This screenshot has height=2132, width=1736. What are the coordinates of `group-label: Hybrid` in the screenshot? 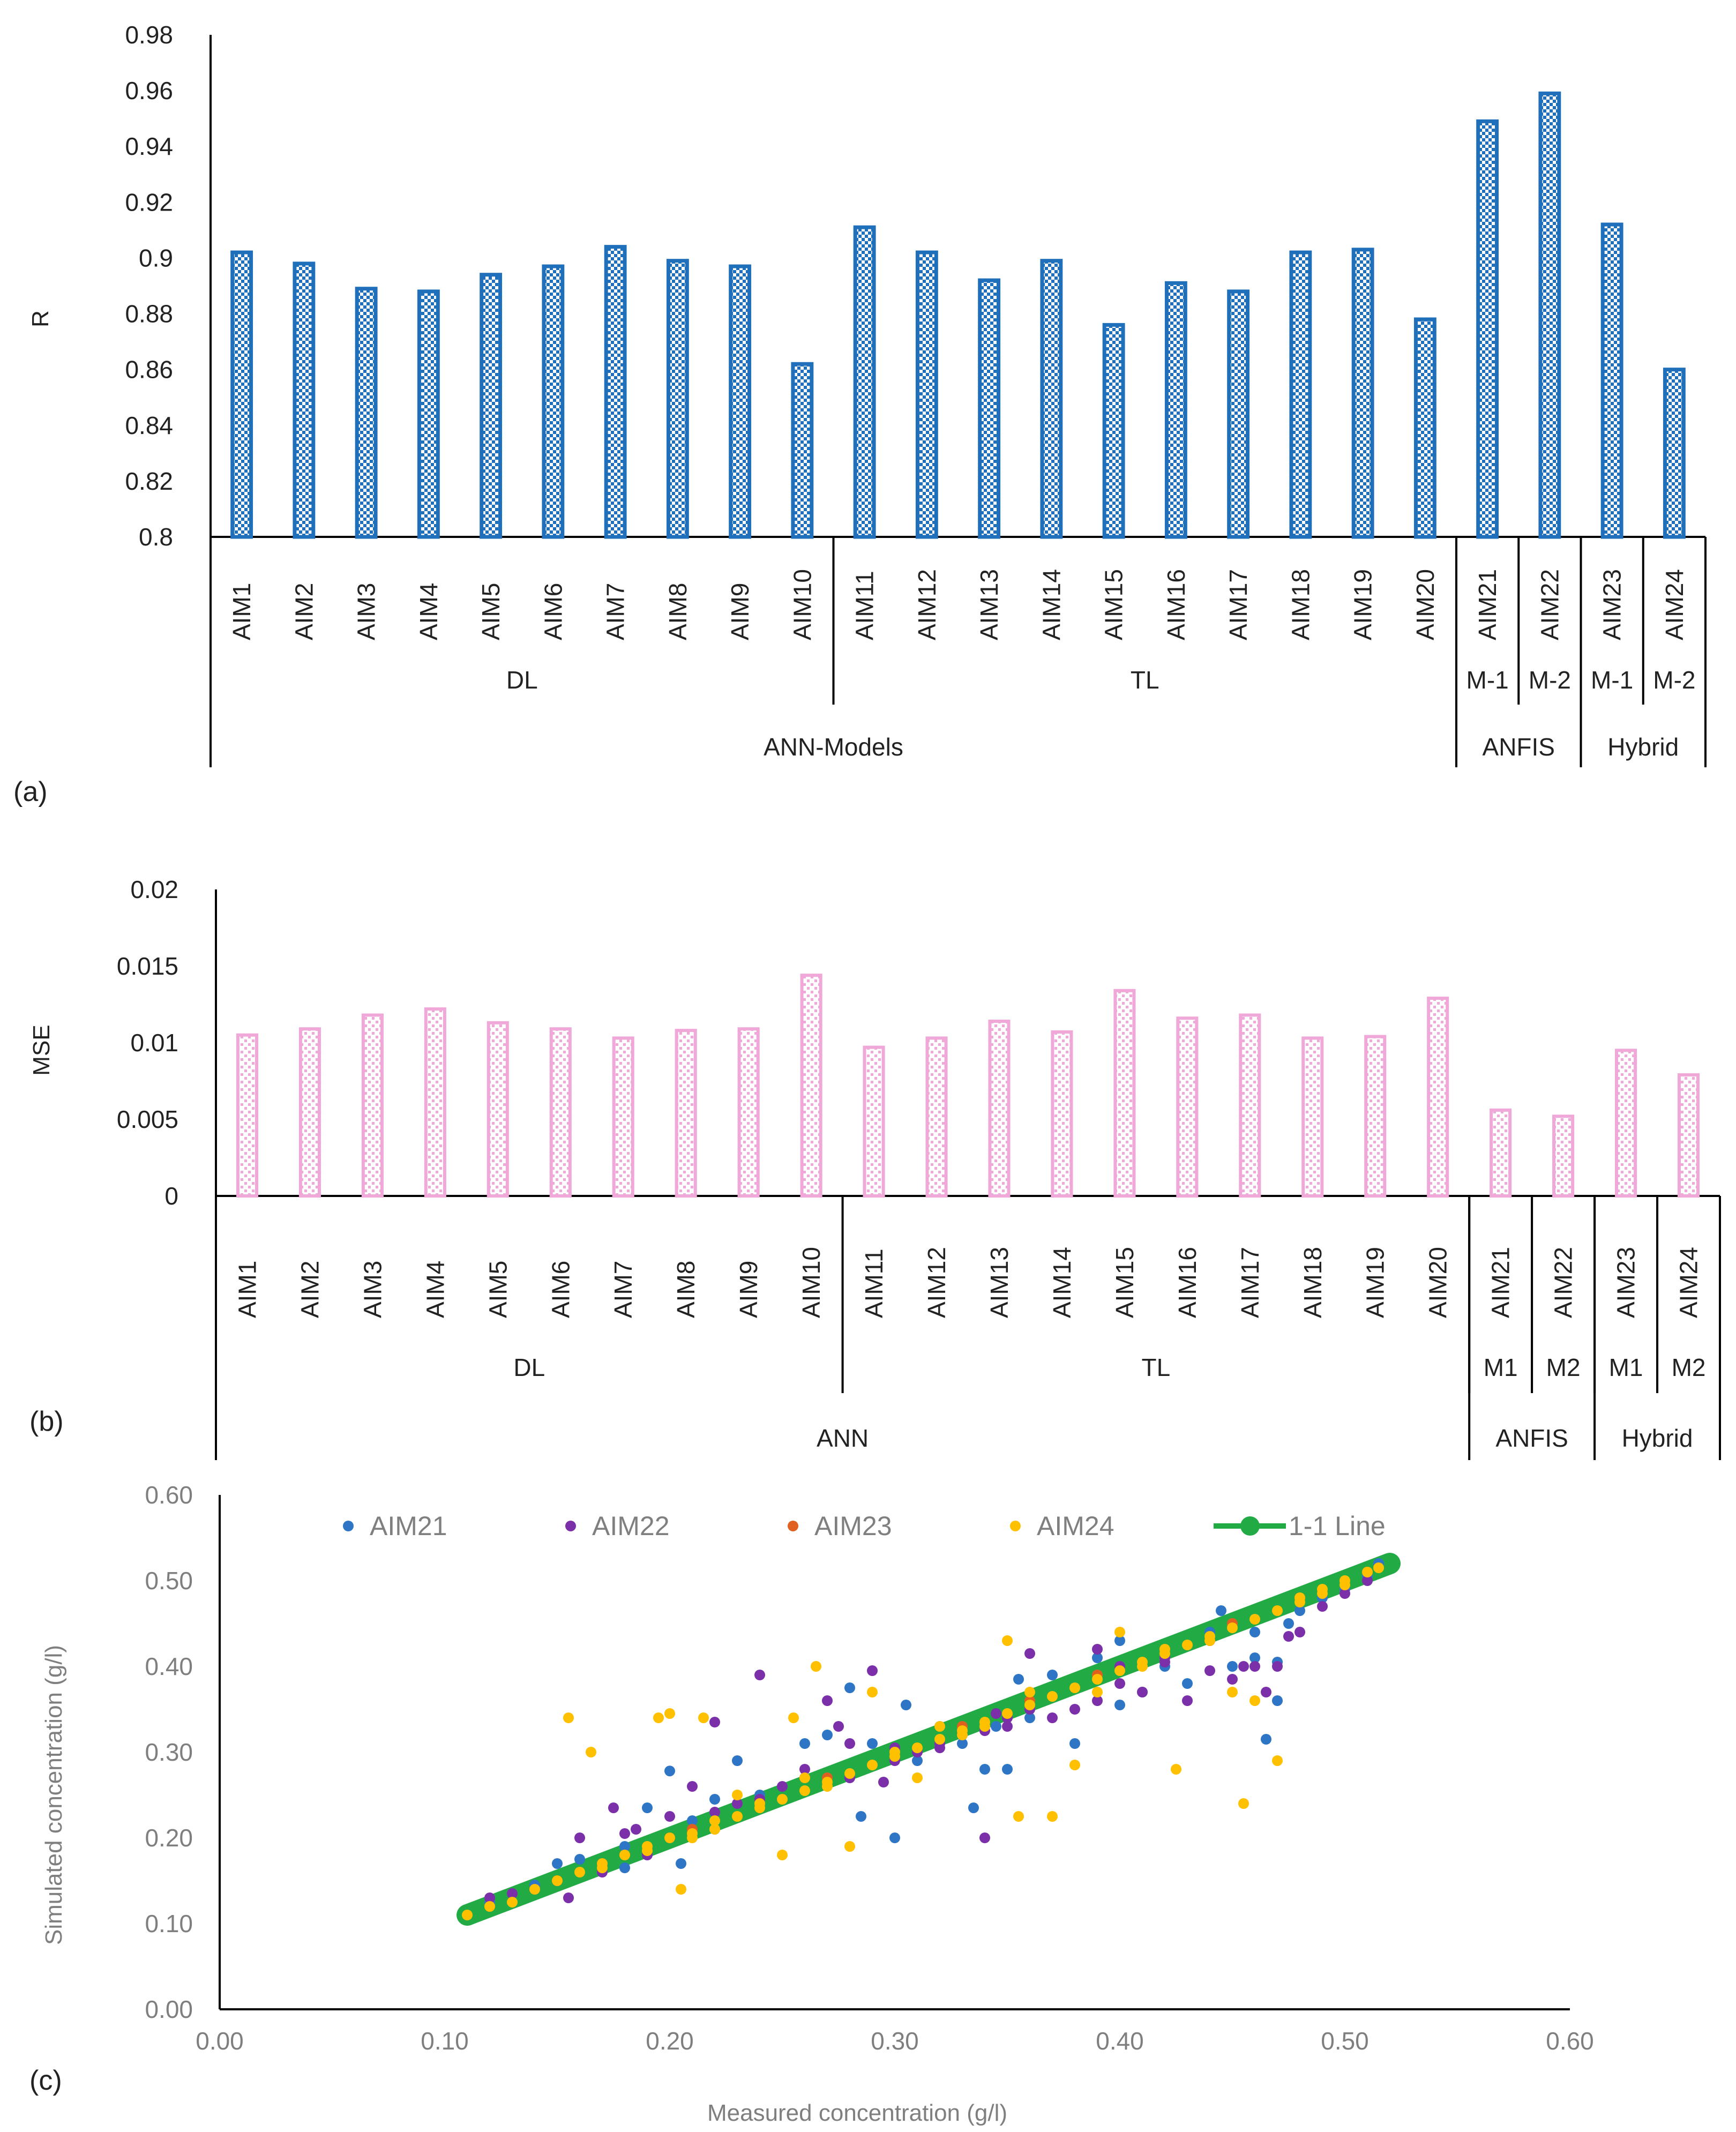 It's located at (1643, 747).